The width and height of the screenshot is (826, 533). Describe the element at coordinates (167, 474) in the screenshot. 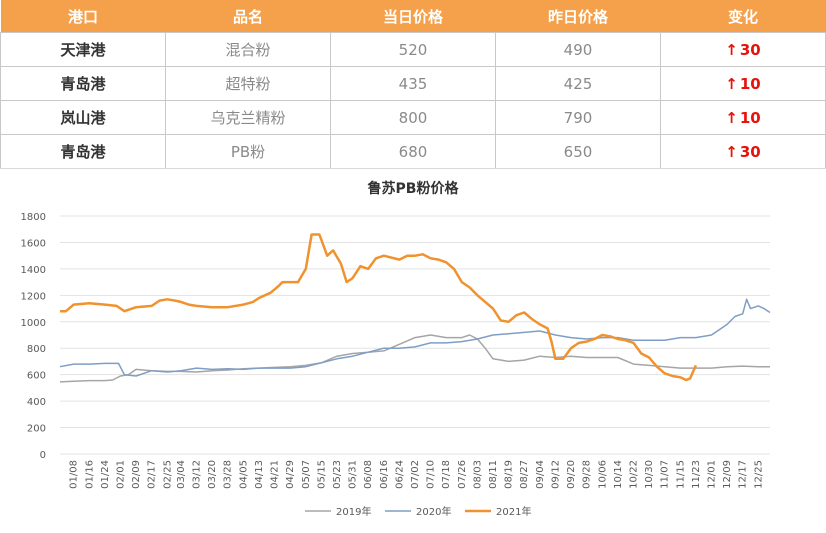

I see `x-tick-label: 02/25` at that location.